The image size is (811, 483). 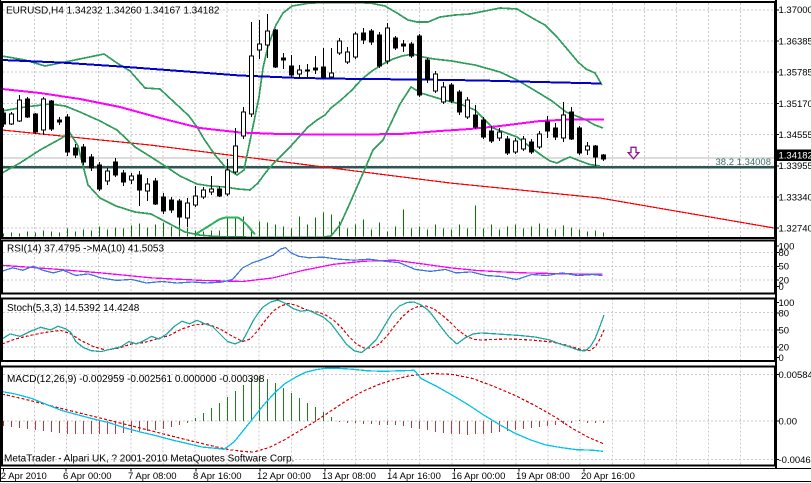 I want to click on svg-text: 1.32740, so click(x=795, y=229).